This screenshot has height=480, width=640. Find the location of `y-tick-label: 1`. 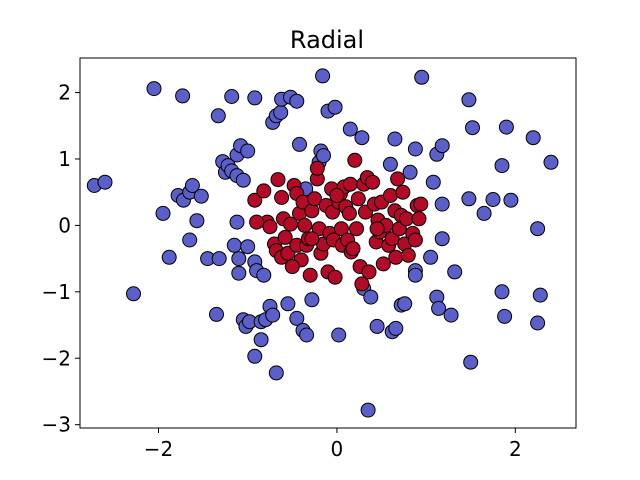

y-tick-label: 1 is located at coordinates (64, 159).